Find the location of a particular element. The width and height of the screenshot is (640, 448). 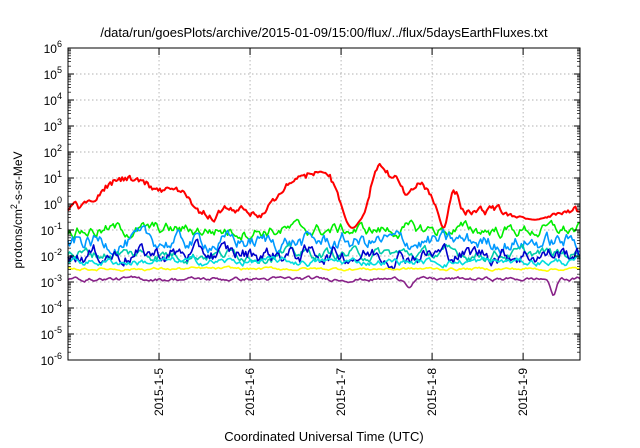

x-axis-label: Coordinated Universal Time (UTC) is located at coordinates (323, 436).